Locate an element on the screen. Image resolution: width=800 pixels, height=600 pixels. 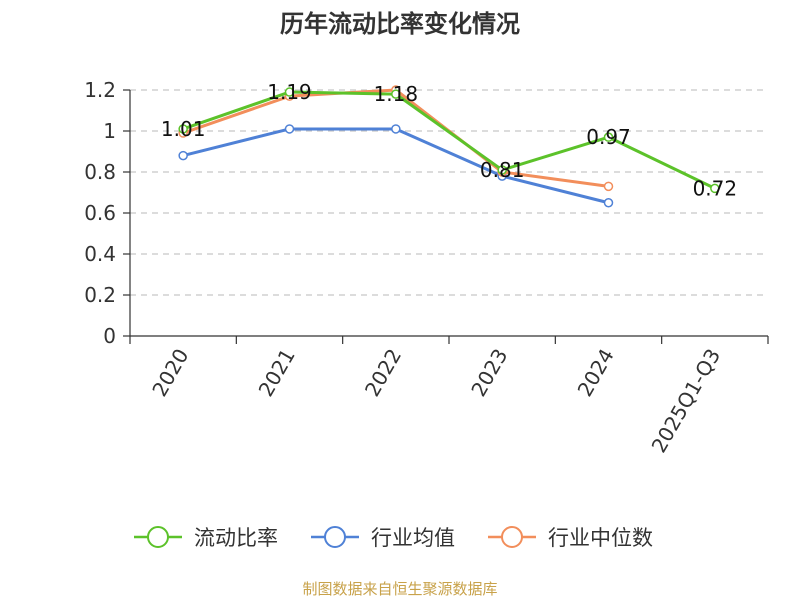
legend: 流动比率 行业均值 行业中位数 is located at coordinates (393, 538).